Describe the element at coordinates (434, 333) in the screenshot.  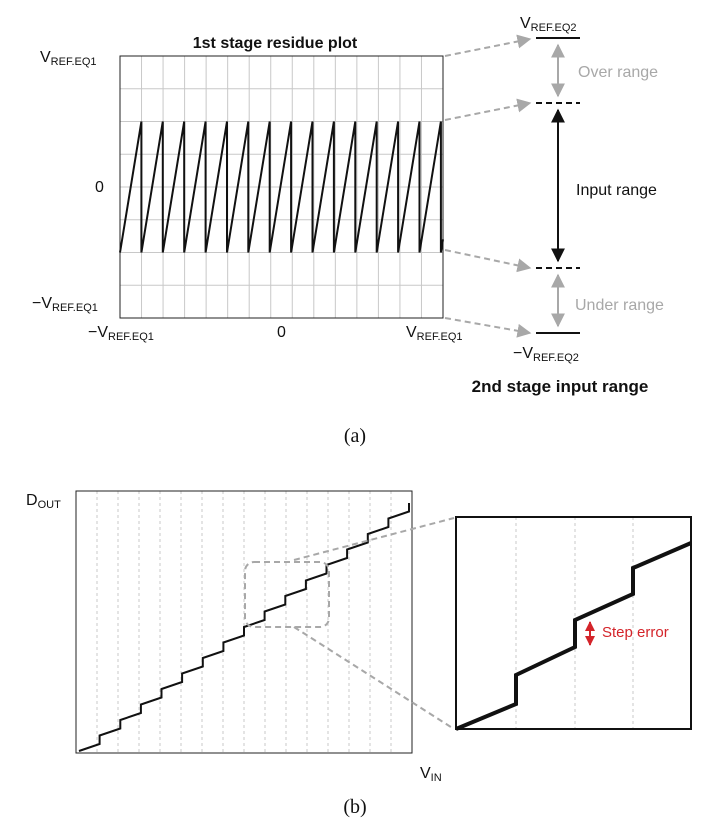
I see `x-label-vref-eq1: VREF.EQ1` at that location.